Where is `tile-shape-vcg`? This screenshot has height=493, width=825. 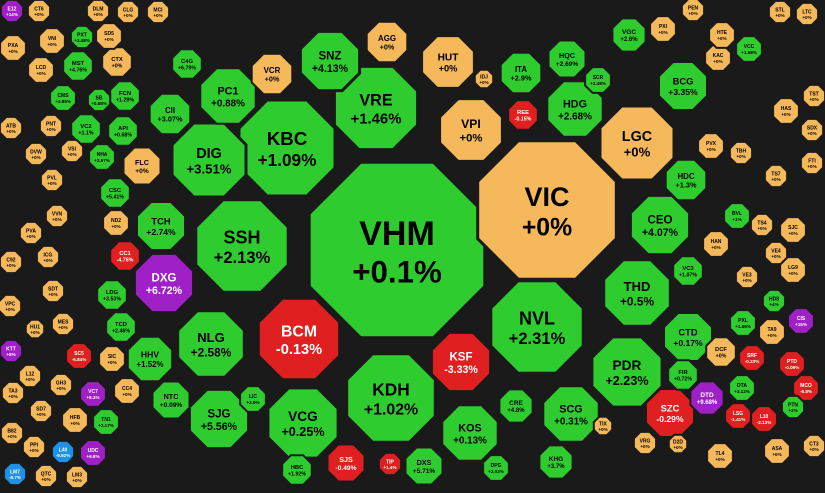
tile-shape-vcg is located at coordinates (303, 423).